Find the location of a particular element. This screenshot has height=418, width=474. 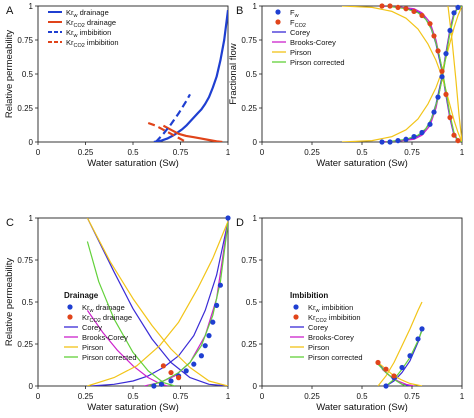

y-axis-label: Fractional flow is located at coordinates (233, 73).